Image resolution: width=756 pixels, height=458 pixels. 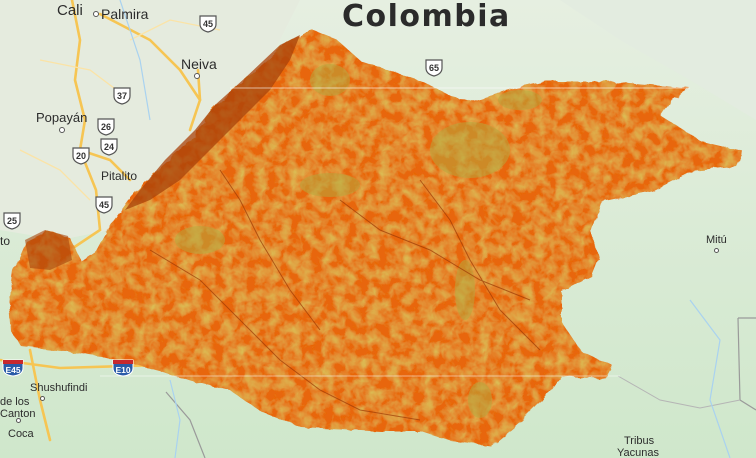 I want to click on city-label-de-los: de los, so click(x=15, y=402).